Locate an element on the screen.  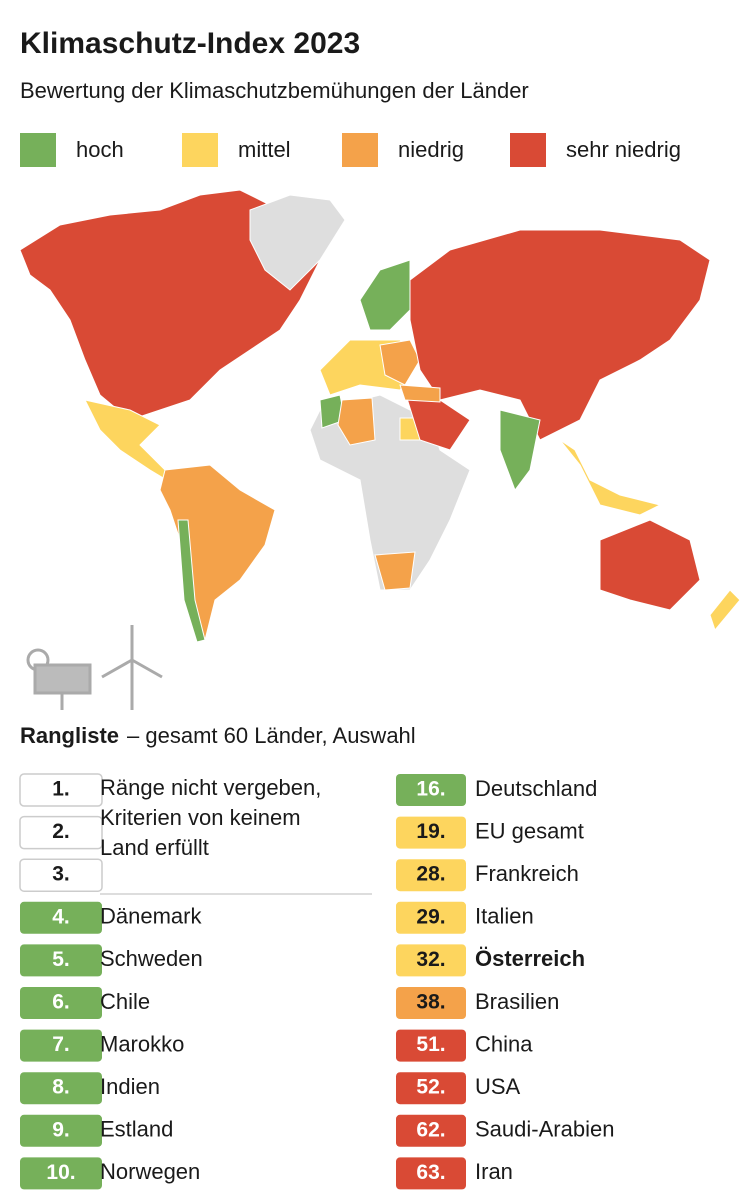
legend-label: sehr niedrig is located at coordinates (623, 149).